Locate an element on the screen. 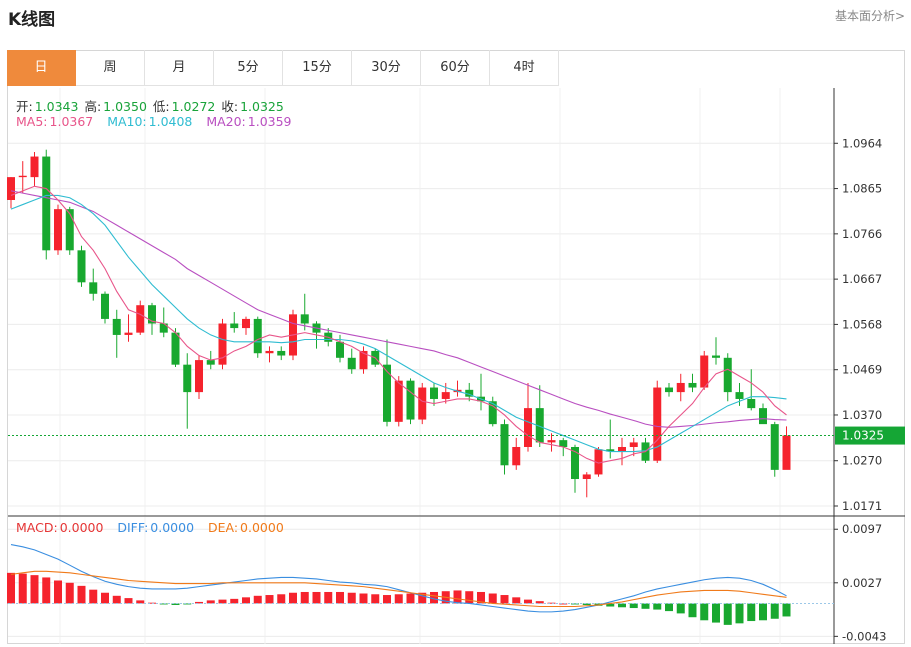 This screenshot has height=647, width=911. ohlc-readout: 开: 1.0343 高: 1.0350 低: 1.0272 收: 1.0325 is located at coordinates (151, 105).